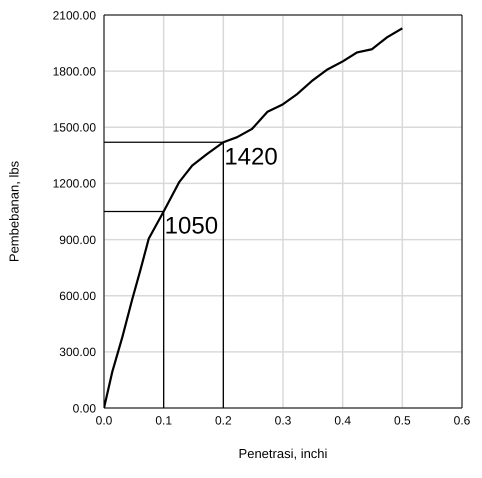  What do you see at coordinates (74, 71) in the screenshot?
I see `y-tick-label: 1800.00` at bounding box center [74, 71].